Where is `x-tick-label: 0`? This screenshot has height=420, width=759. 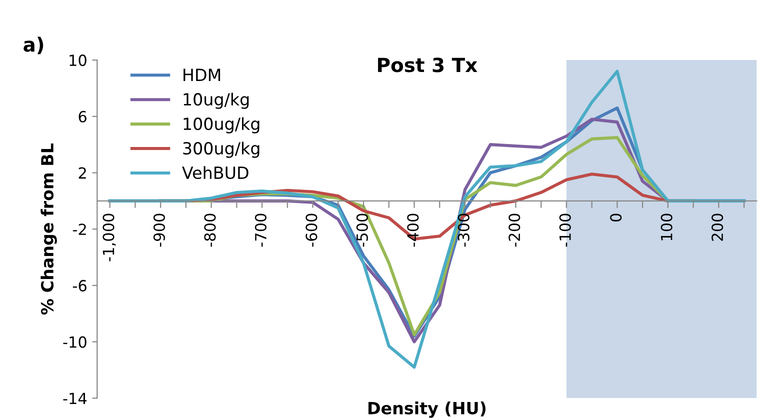 x-tick-label: 0 is located at coordinates (616, 218).